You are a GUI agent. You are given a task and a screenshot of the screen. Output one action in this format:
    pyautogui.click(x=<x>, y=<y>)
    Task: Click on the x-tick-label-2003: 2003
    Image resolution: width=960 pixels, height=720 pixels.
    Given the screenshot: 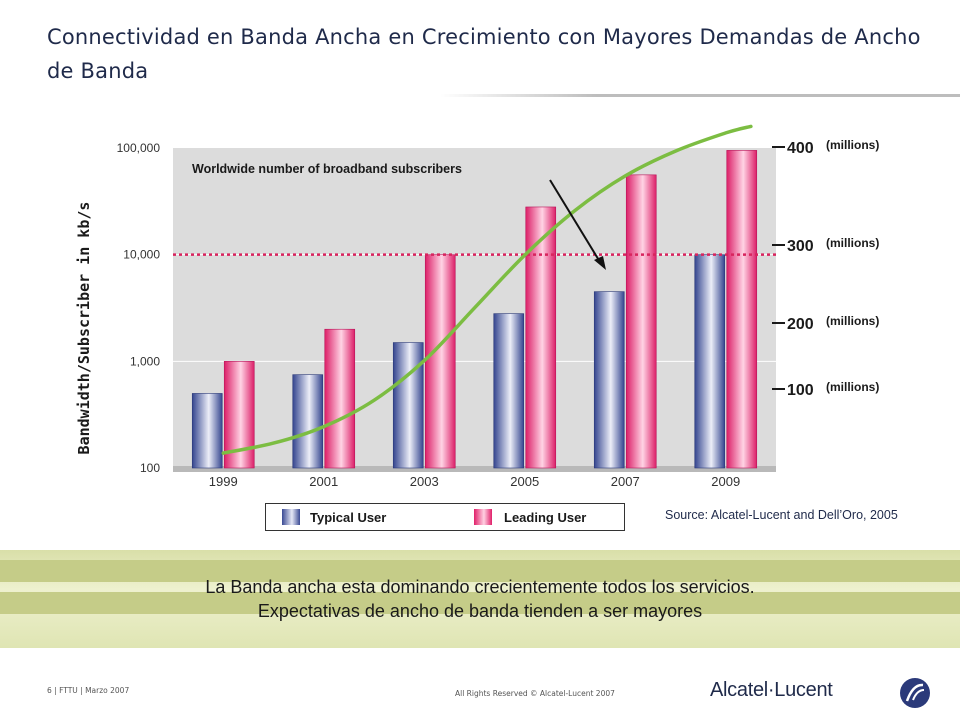 What is the action you would take?
    pyautogui.click(x=424, y=481)
    